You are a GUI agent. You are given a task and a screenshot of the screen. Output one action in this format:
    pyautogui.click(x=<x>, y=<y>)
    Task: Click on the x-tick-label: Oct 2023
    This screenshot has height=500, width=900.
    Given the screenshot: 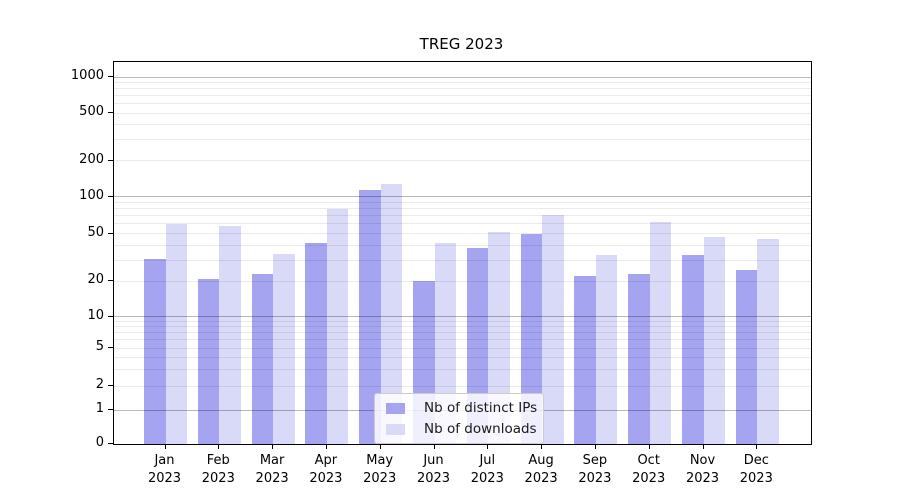 What is the action you would take?
    pyautogui.click(x=649, y=469)
    